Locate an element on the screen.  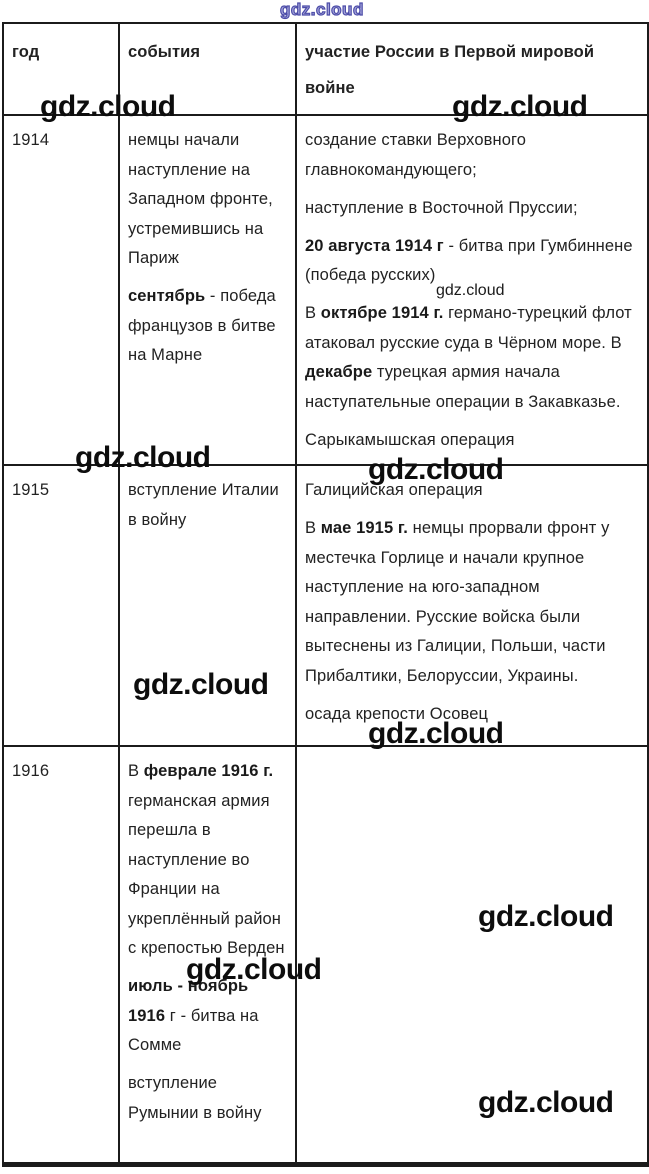
text: Сарыкамышская операция is located at coordinates (410, 439).